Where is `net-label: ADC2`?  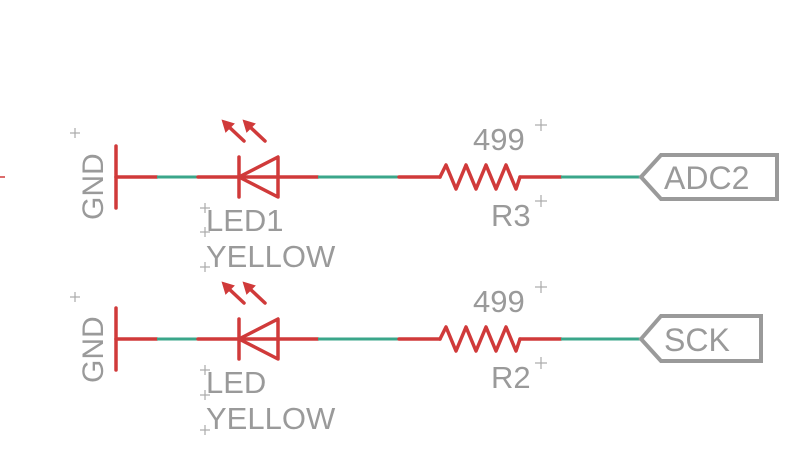 net-label: ADC2 is located at coordinates (706, 178).